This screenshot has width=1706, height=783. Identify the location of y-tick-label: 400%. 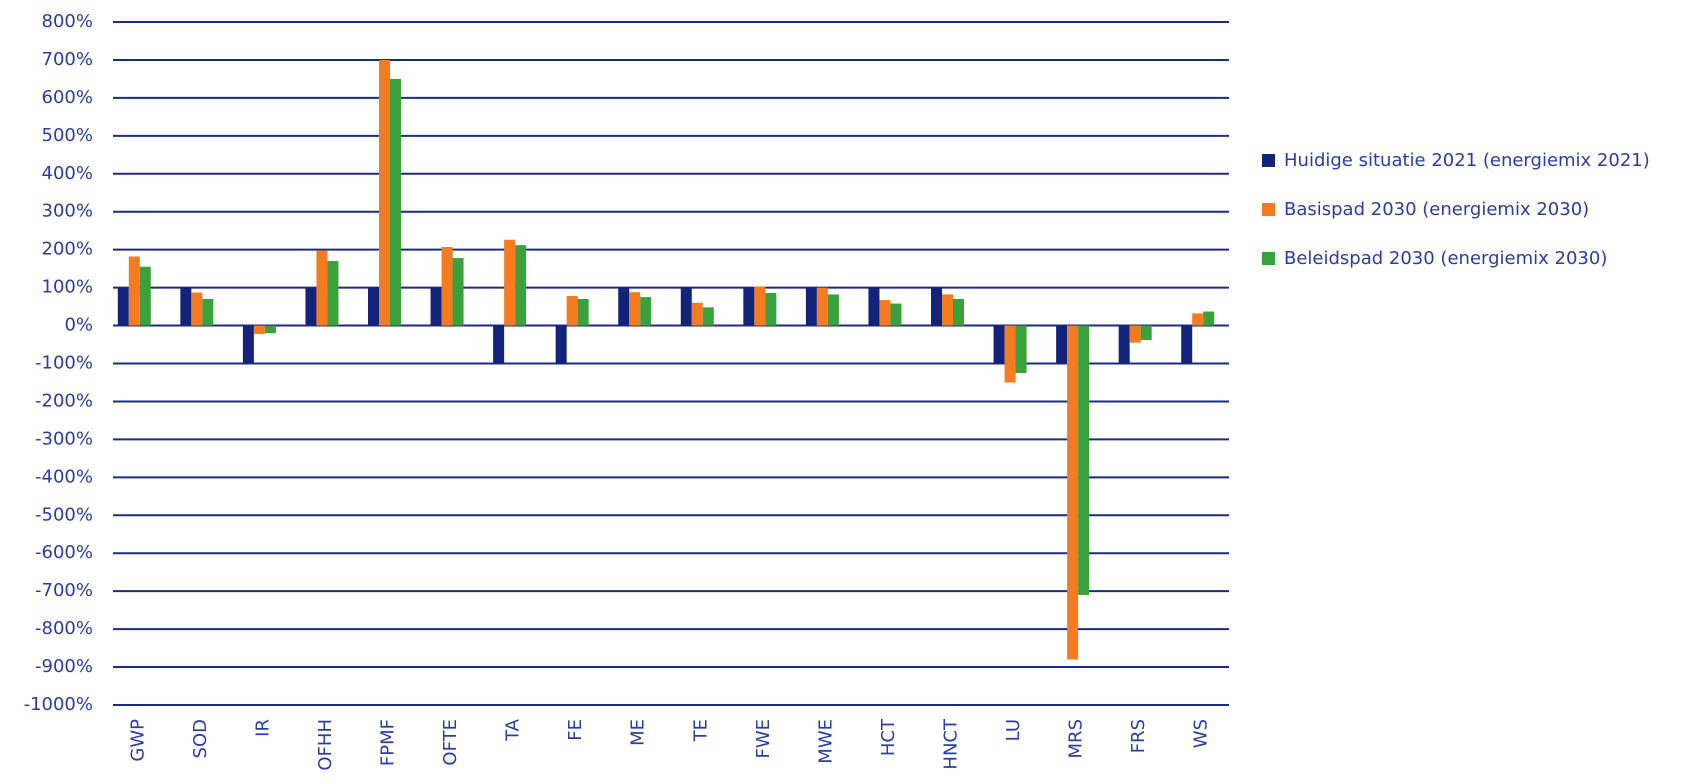
(67, 173).